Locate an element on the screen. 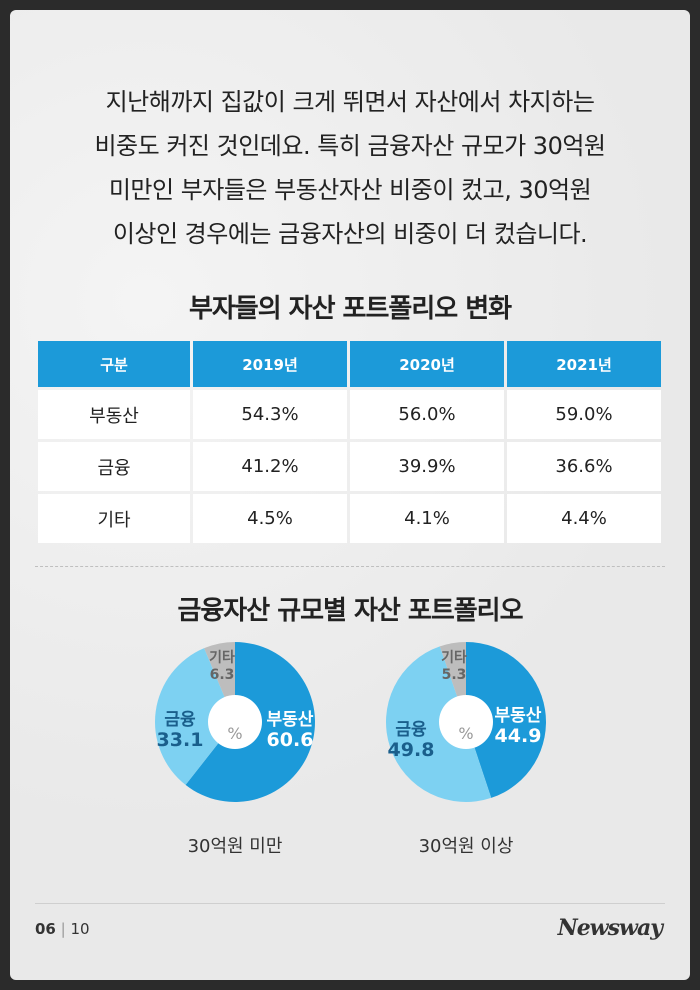 The height and width of the screenshot is (990, 700). table-header-cell: 2021년 is located at coordinates (584, 364).